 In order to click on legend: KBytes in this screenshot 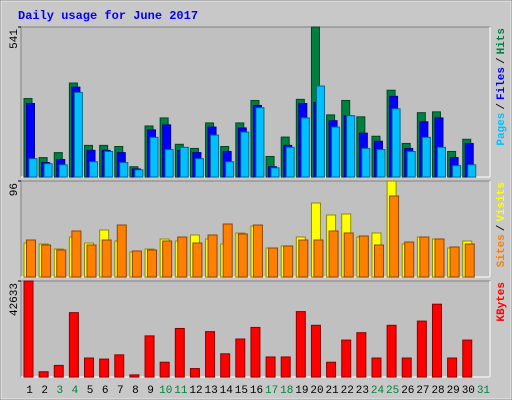, I will do `click(502, 302)`.